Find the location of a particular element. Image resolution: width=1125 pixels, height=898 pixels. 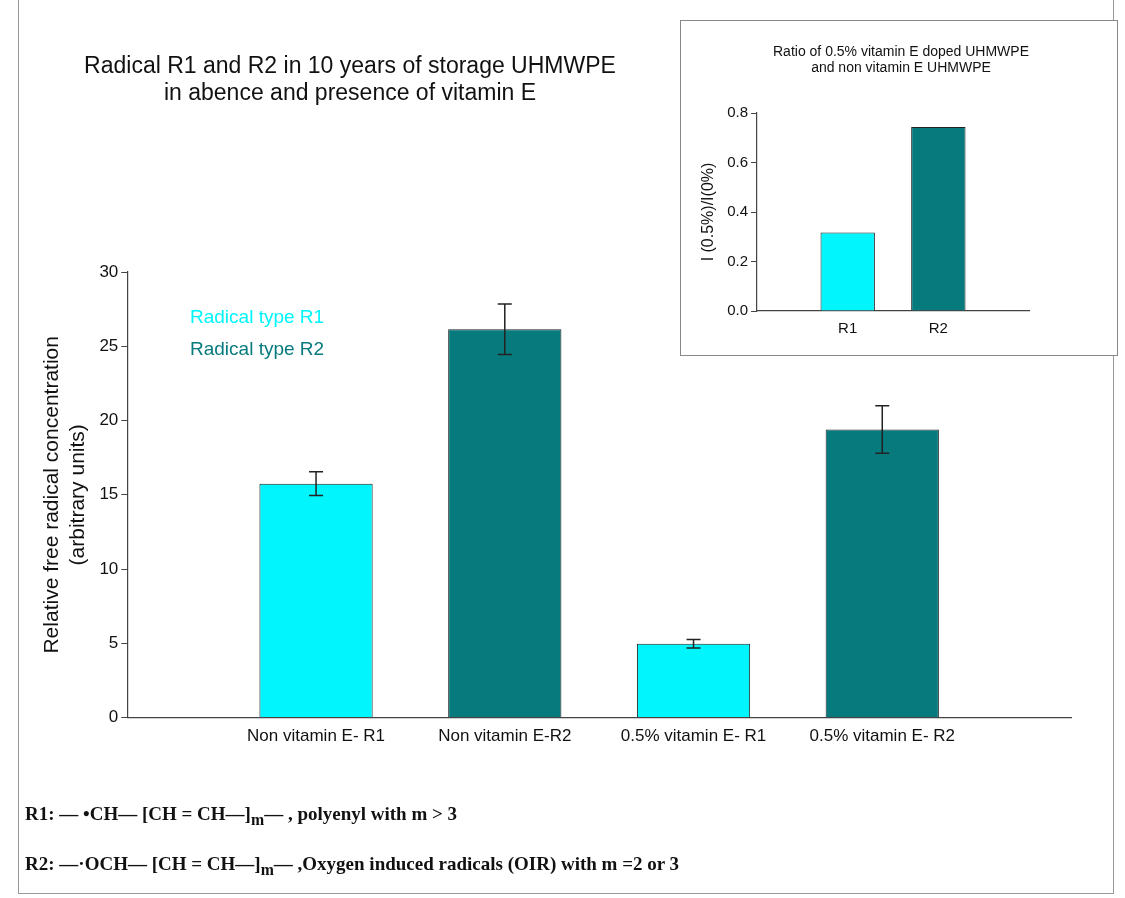

x-tick-label: Non vitamin E- R1 is located at coordinates (316, 736).